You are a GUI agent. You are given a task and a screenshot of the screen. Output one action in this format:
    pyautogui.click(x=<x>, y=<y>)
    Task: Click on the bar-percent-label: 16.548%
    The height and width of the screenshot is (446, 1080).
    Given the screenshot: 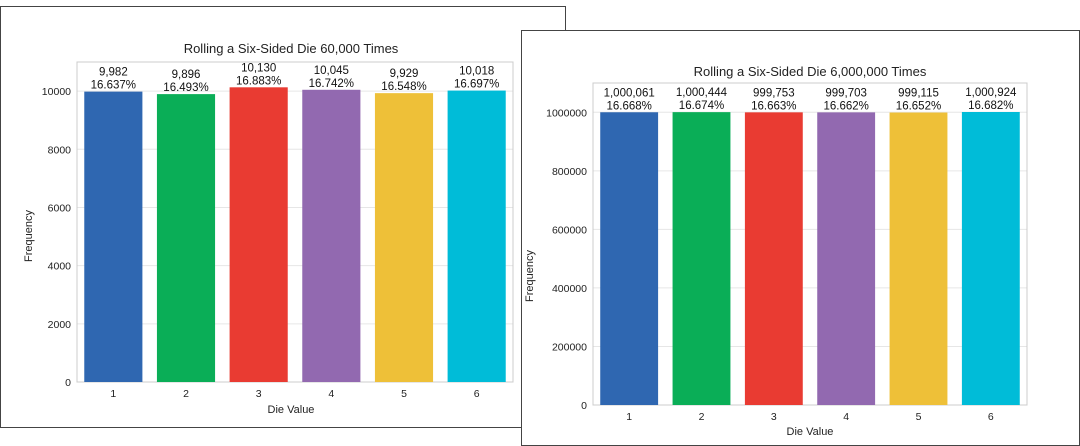 What is the action you would take?
    pyautogui.click(x=403, y=87)
    